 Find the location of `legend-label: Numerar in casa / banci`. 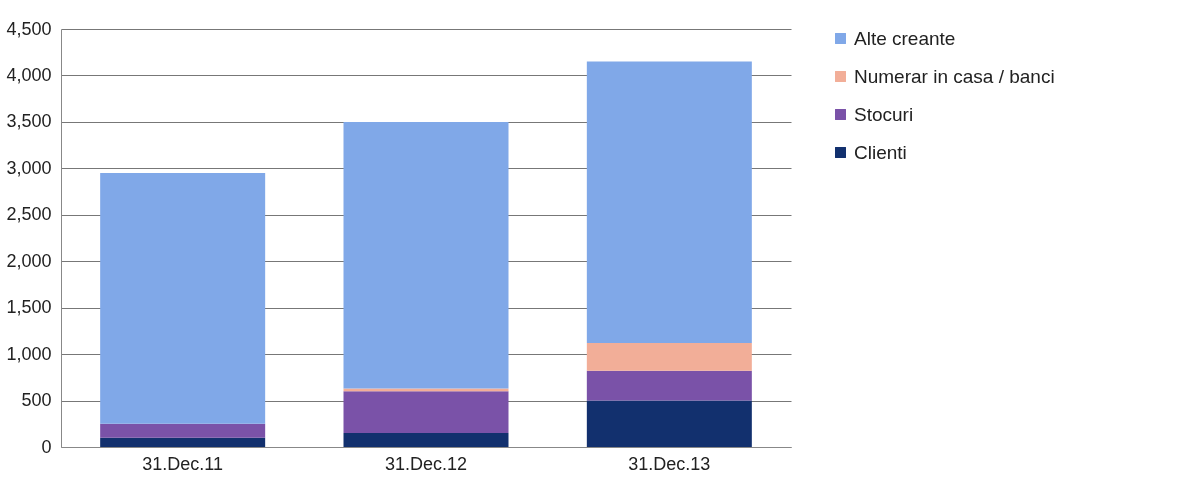

legend-label: Numerar in casa / banci is located at coordinates (954, 76).